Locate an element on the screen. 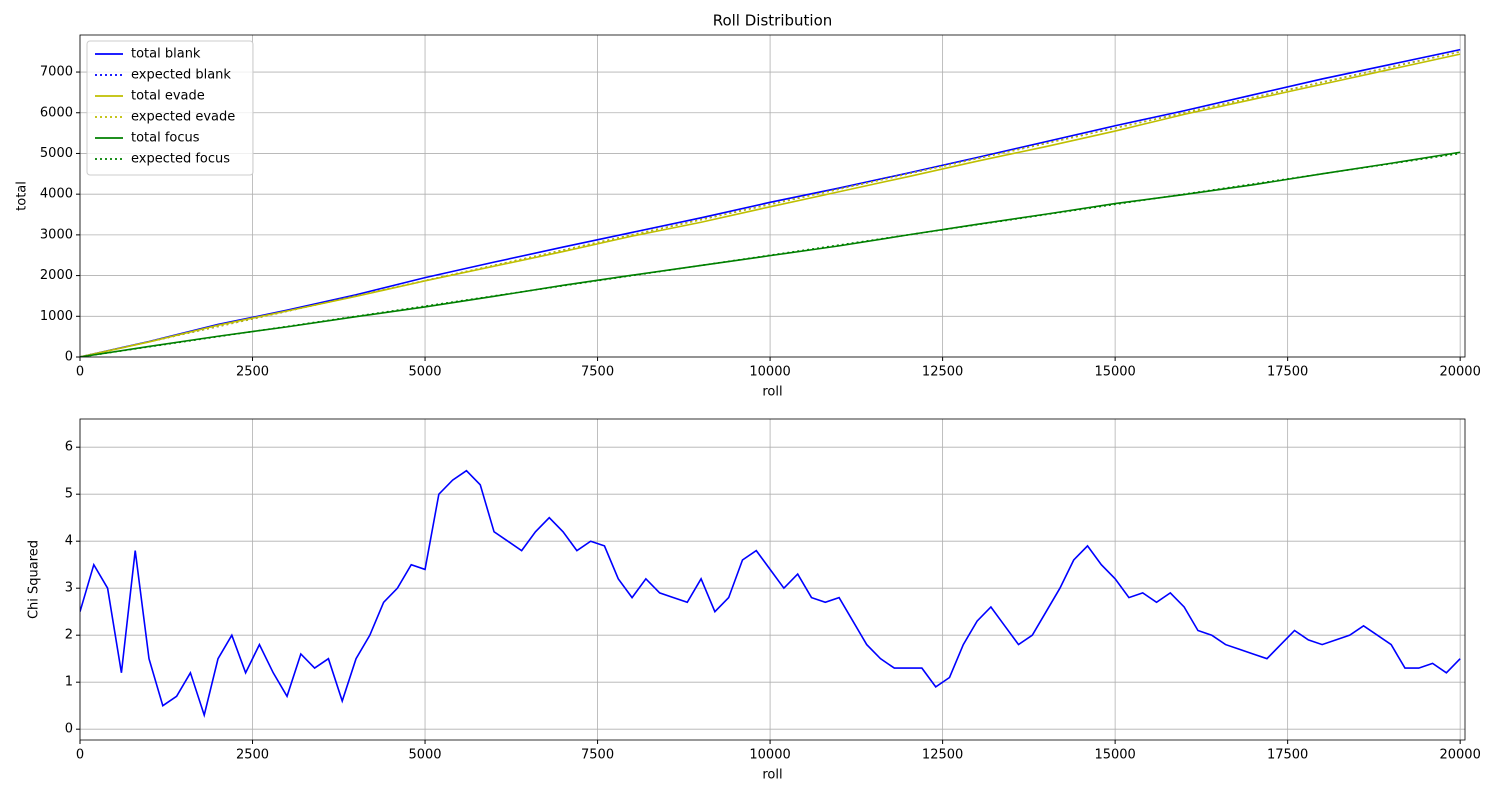  y-tick-label: 7000 is located at coordinates (56, 72).